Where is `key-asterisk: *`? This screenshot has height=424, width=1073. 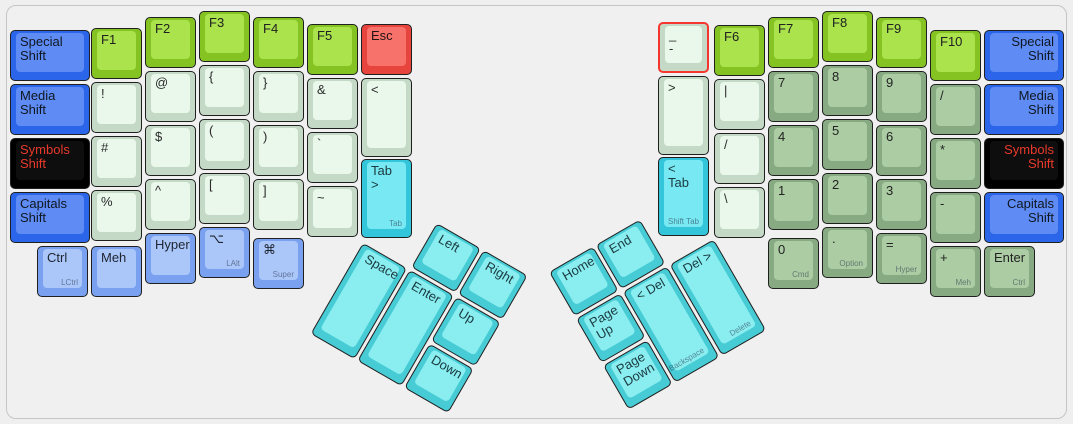
key-asterisk: * is located at coordinates (955, 163).